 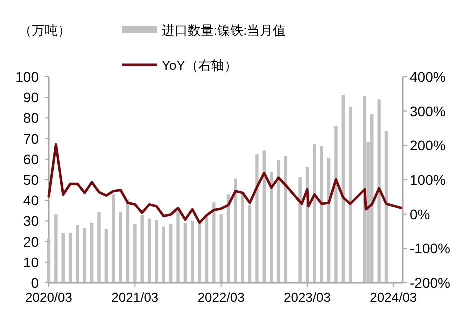 I want to click on x-tick-label: 2021/03, so click(x=135, y=297).